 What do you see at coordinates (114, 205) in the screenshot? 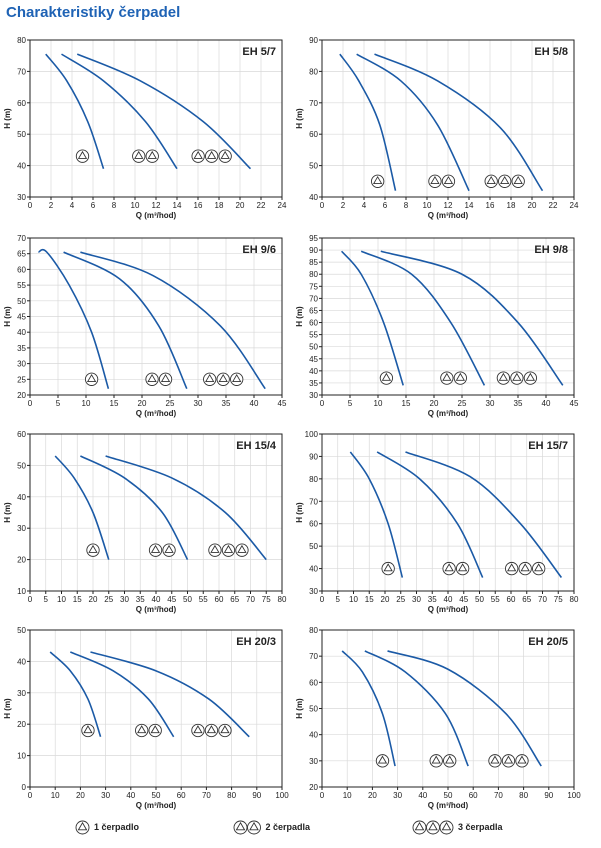
I see `x-tick-label: 8` at bounding box center [114, 205].